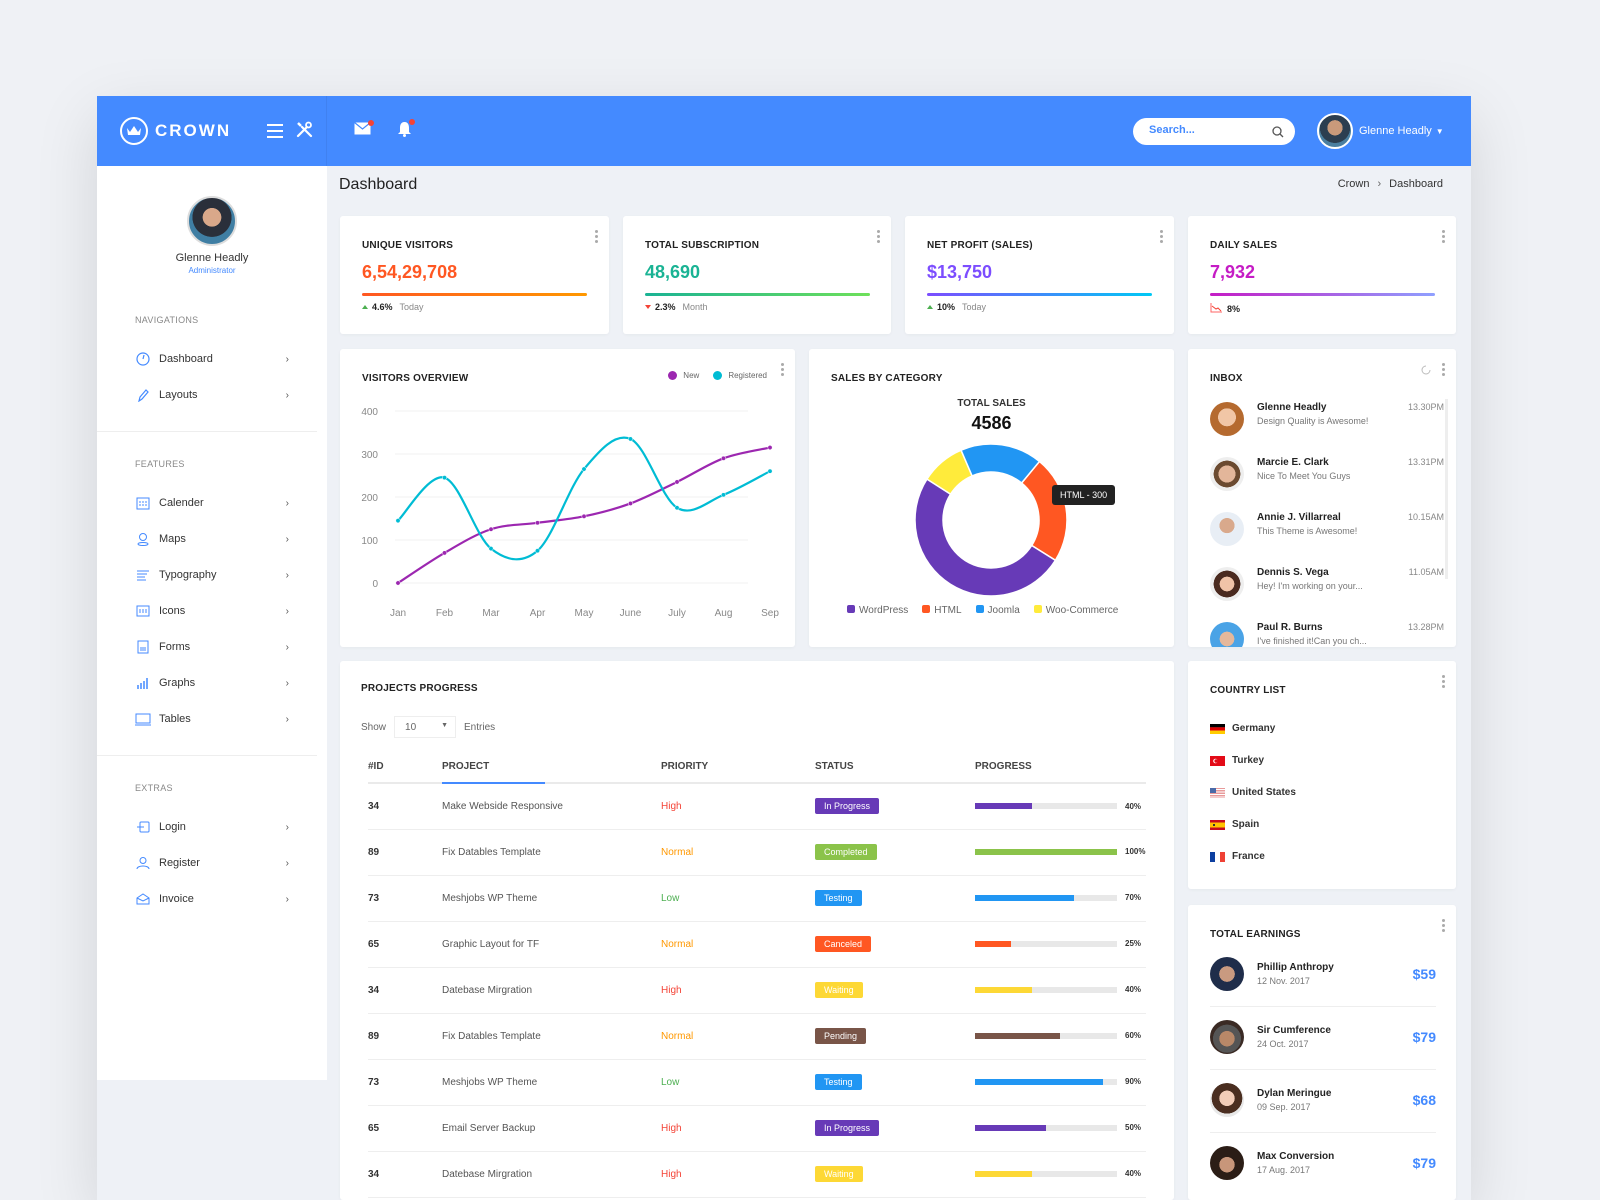 The width and height of the screenshot is (1600, 1200). What do you see at coordinates (207, 755) in the screenshot?
I see `nav-divider` at bounding box center [207, 755].